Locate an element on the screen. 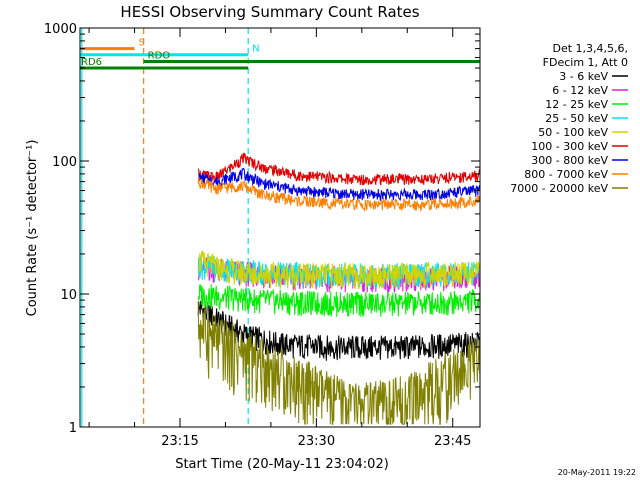  legend-entry-label: 800 - 7000 keV is located at coordinates (566, 174).